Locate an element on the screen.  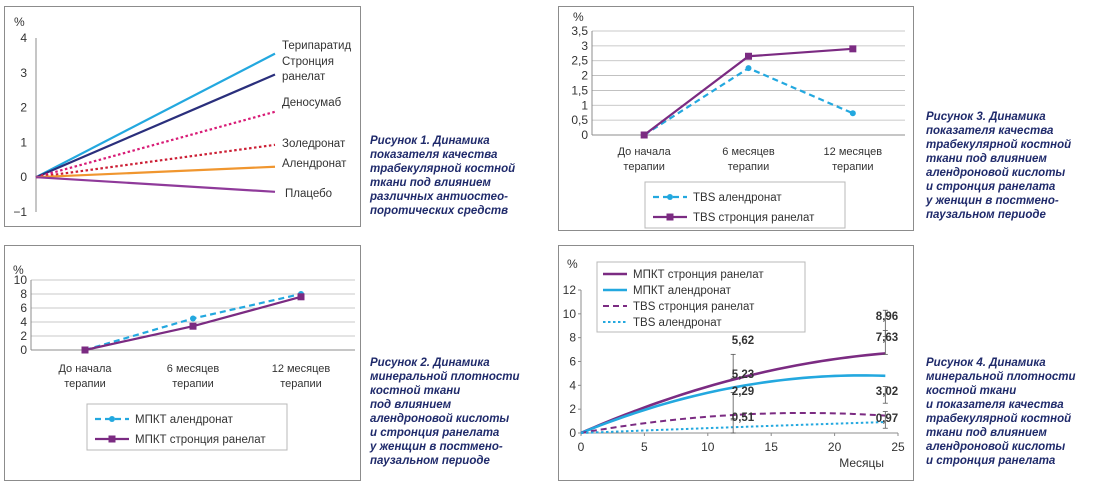
data-label: 5,62 is located at coordinates (743, 341).